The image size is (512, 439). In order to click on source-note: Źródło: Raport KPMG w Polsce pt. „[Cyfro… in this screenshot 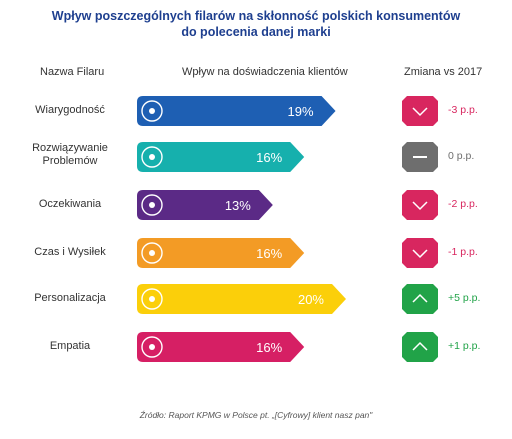, I will do `click(256, 415)`.